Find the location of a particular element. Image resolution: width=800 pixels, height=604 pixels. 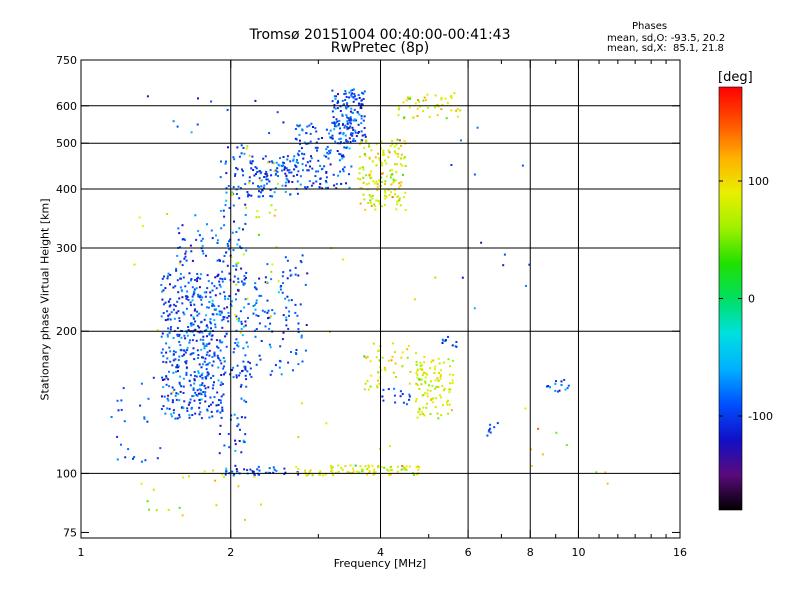

phases-title: Phases is located at coordinates (650, 26).